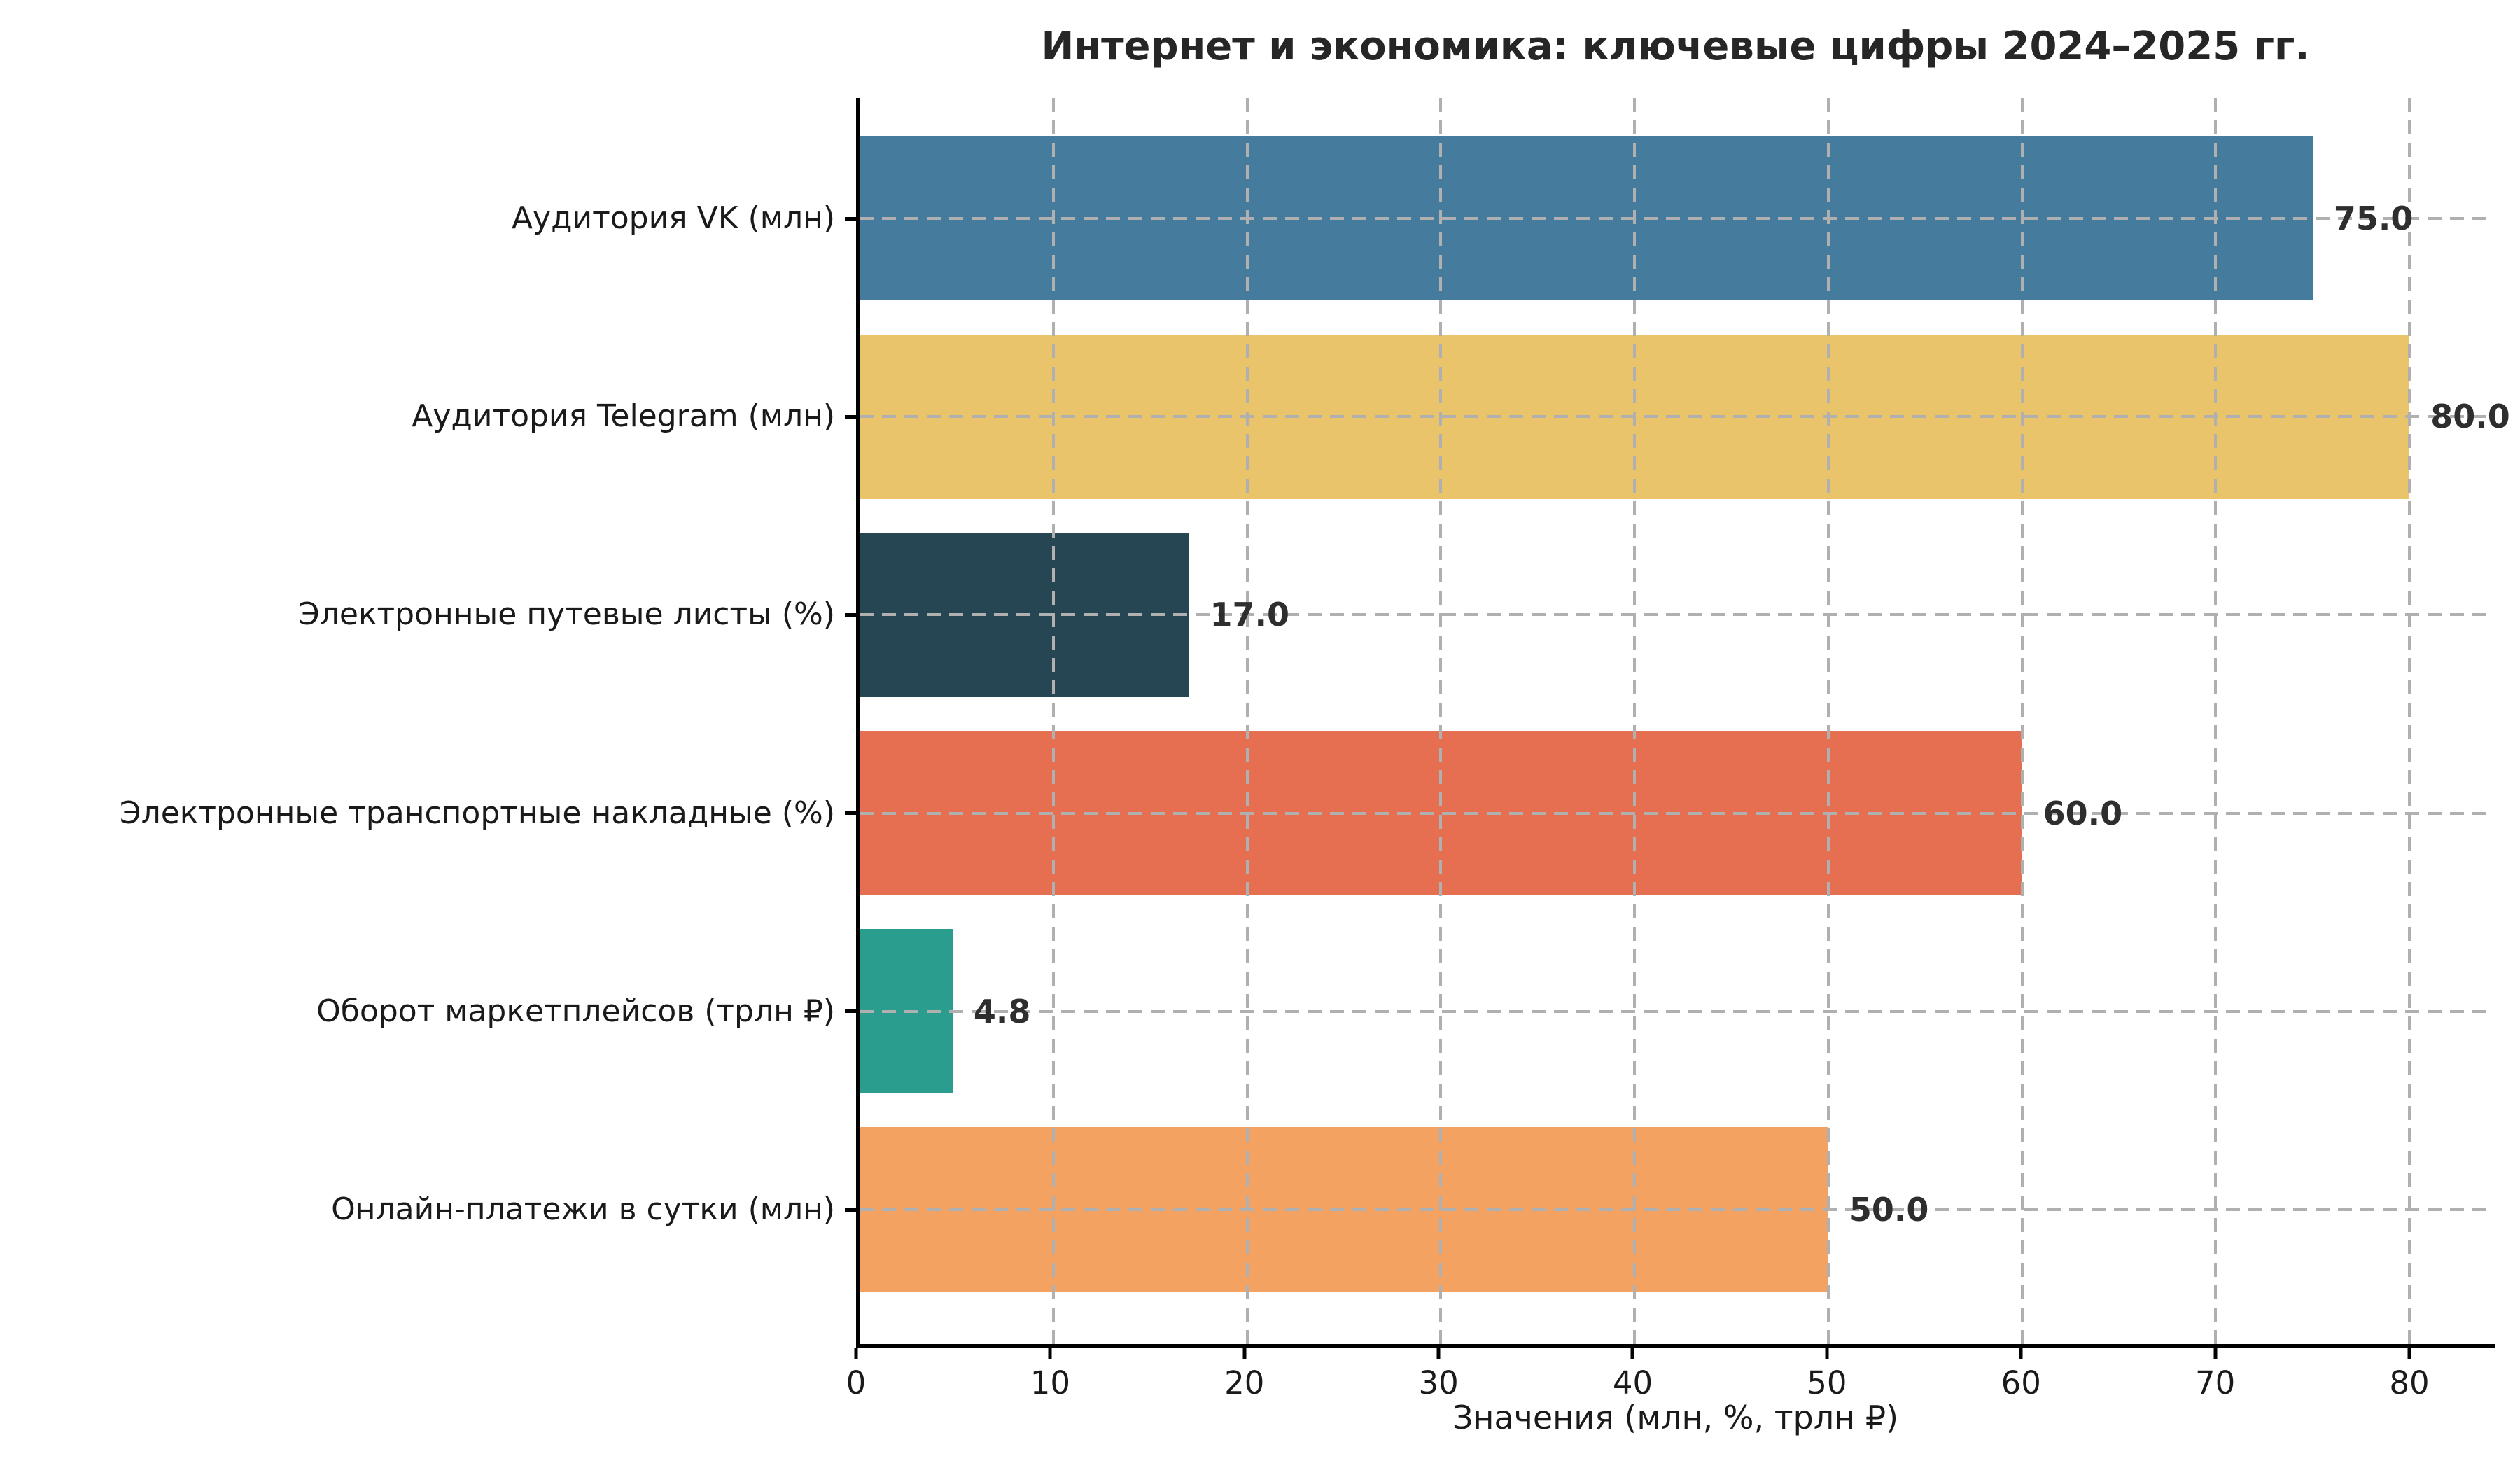 The height and width of the screenshot is (1470, 2520). What do you see at coordinates (1024, 614) in the screenshot?
I see `bar-waybills` at bounding box center [1024, 614].